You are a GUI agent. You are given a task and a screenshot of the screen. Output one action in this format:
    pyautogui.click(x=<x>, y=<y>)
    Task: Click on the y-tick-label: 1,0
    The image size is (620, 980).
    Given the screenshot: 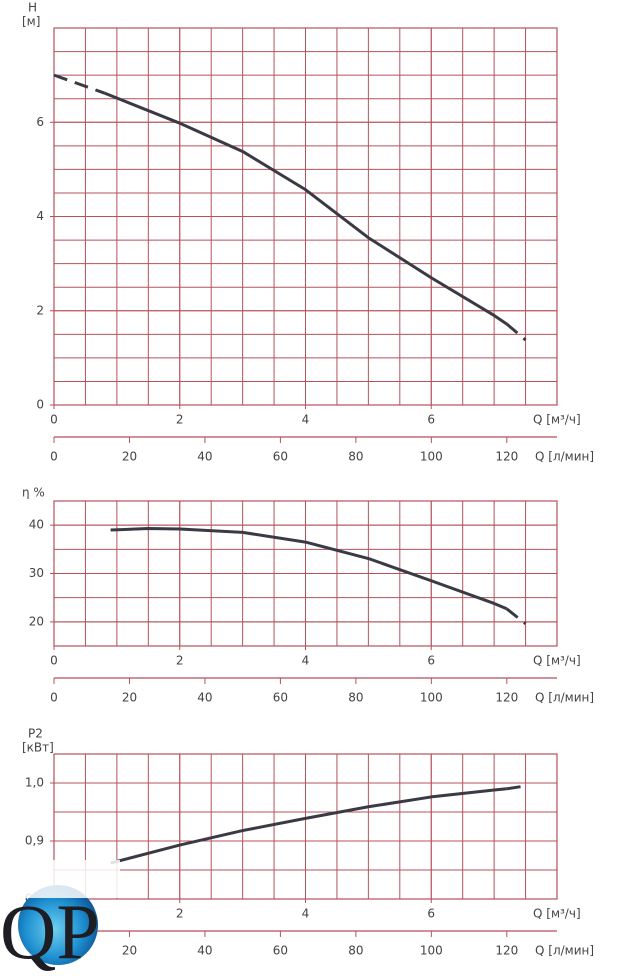 What is the action you would take?
    pyautogui.click(x=34, y=783)
    